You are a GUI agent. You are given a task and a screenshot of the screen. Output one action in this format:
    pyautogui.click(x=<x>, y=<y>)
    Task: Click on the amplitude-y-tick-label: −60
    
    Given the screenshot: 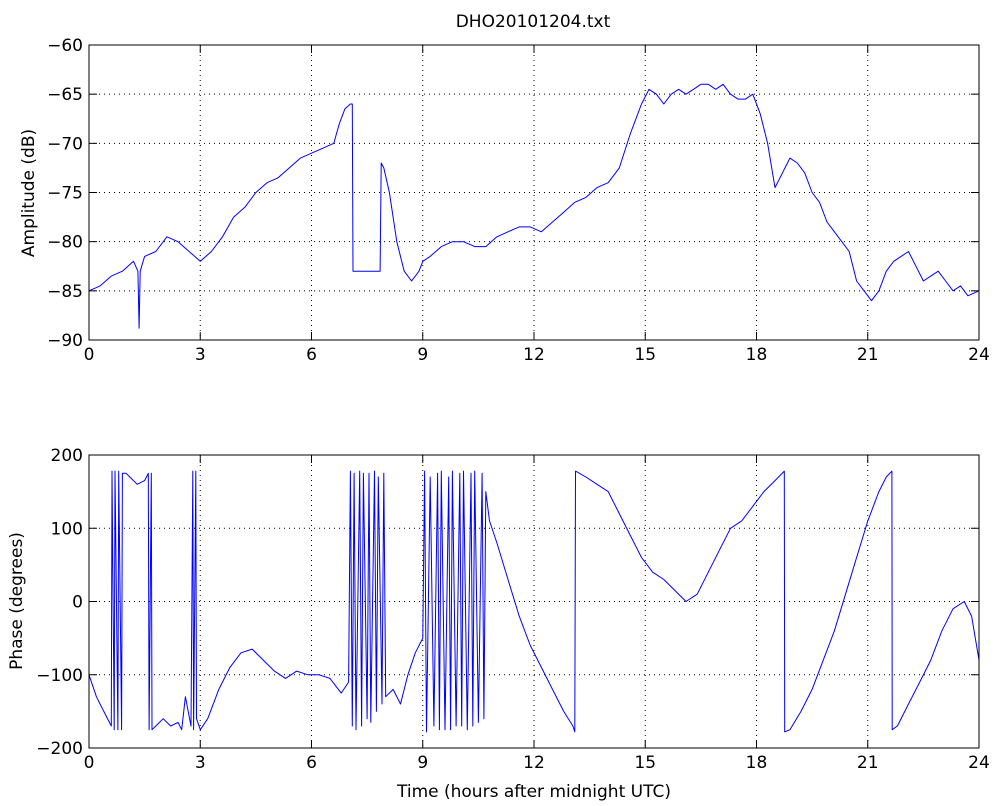 What is the action you would take?
    pyautogui.click(x=65, y=46)
    